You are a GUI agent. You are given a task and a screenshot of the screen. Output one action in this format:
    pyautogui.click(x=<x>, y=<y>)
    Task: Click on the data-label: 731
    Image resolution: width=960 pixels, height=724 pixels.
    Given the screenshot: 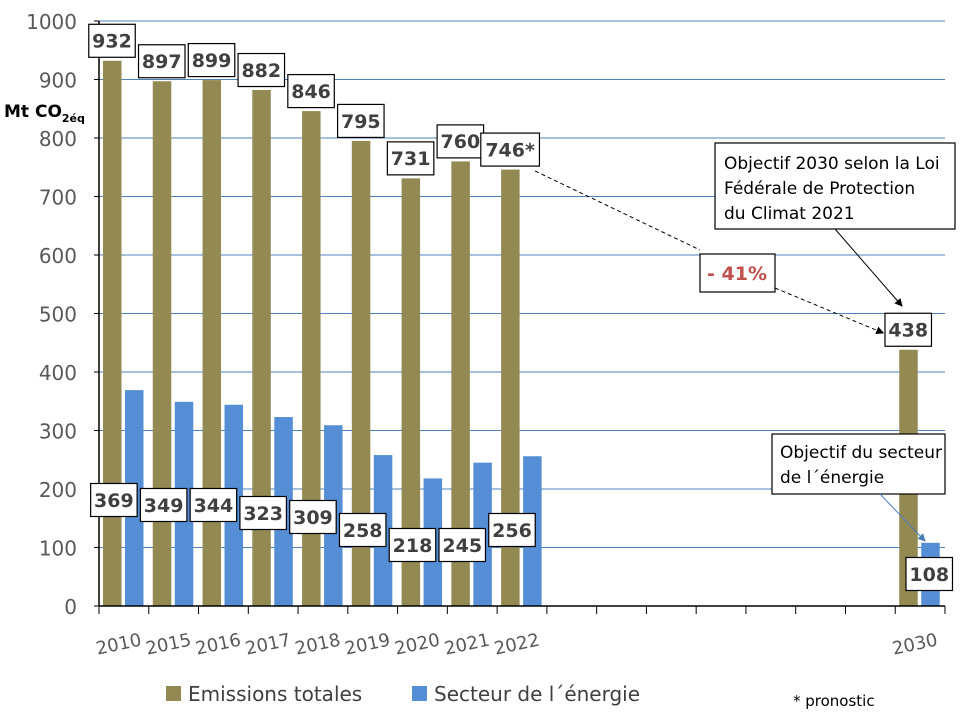 What is the action you would take?
    pyautogui.click(x=410, y=158)
    